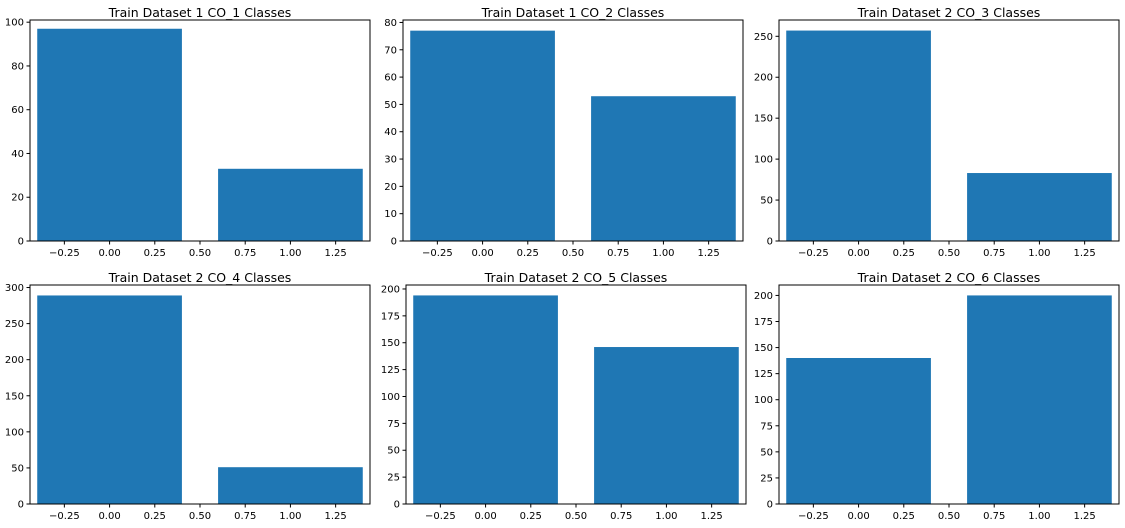  Describe the element at coordinates (17, 110) in the screenshot. I see `y-tick-label: 60` at that location.